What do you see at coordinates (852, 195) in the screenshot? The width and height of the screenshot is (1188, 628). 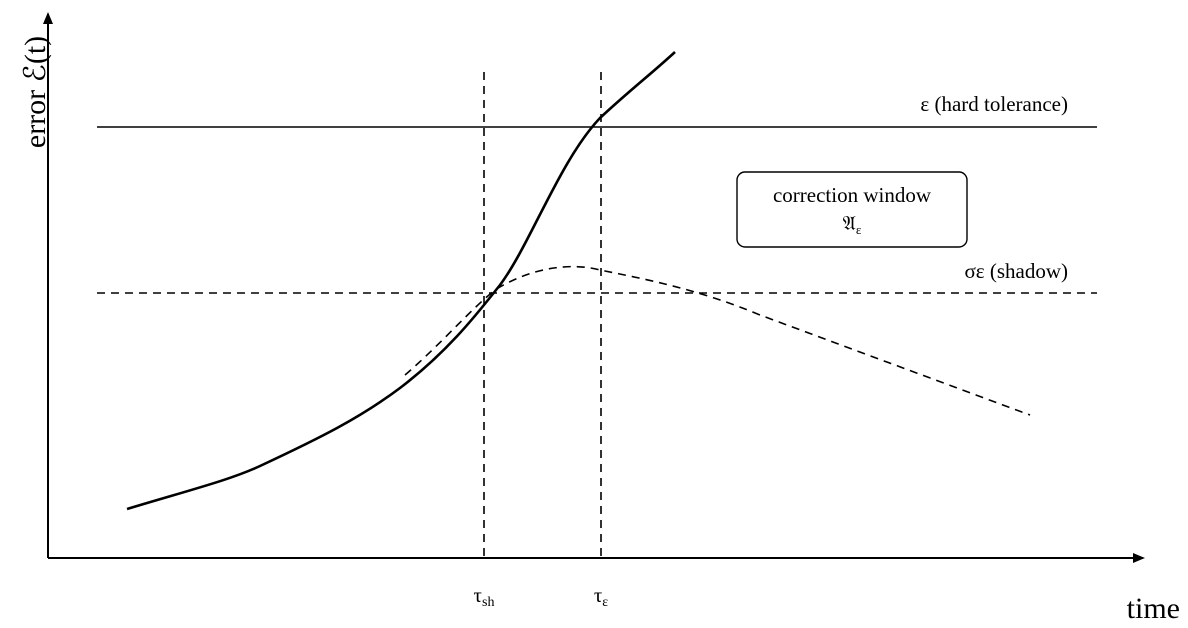 I see `window-title: correction window` at bounding box center [852, 195].